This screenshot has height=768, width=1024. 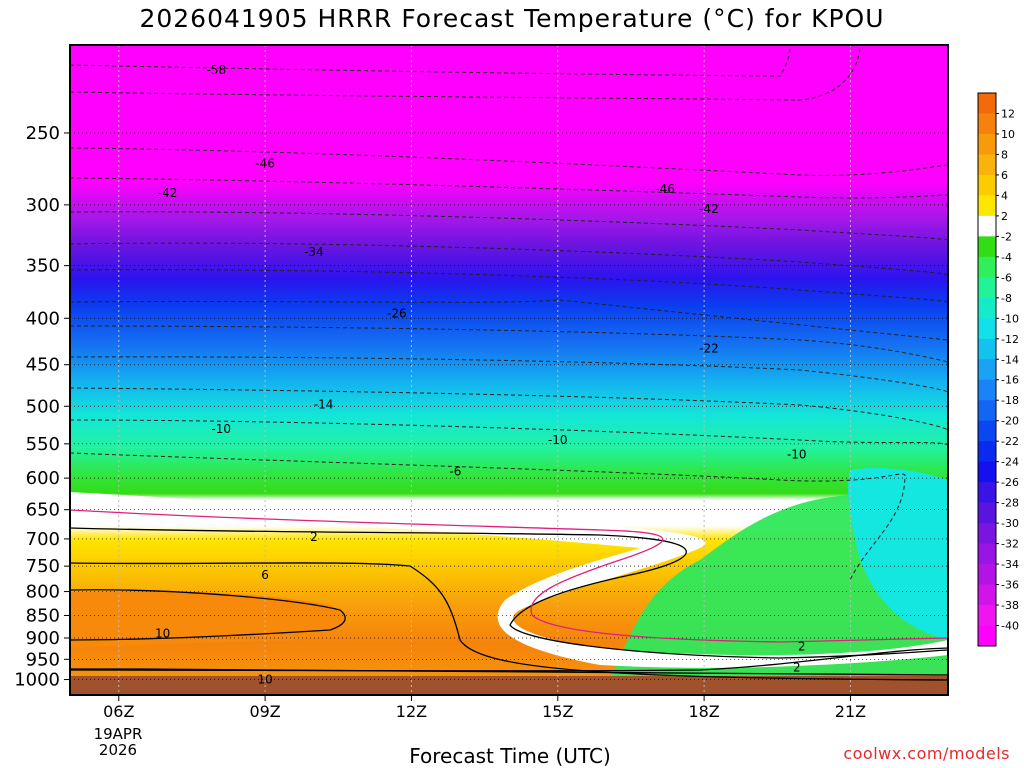 I want to click on x-date-year: 2026, so click(x=118, y=750).